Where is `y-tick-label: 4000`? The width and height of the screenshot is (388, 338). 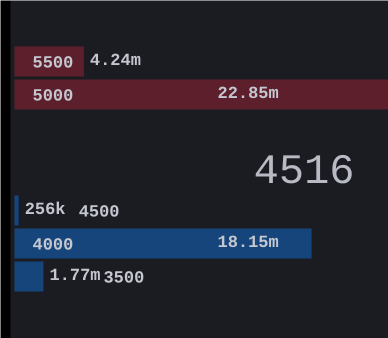
y-tick-label: 4000 is located at coordinates (53, 246).